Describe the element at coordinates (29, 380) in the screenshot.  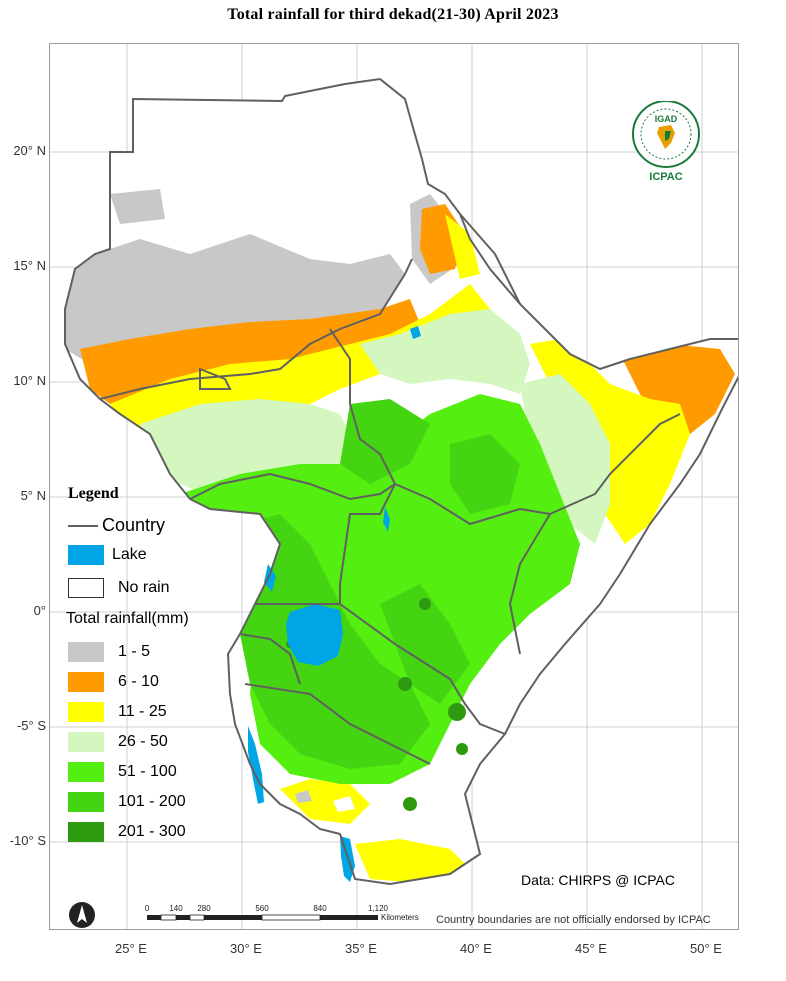
I see `lat-tick: 10° N` at that location.